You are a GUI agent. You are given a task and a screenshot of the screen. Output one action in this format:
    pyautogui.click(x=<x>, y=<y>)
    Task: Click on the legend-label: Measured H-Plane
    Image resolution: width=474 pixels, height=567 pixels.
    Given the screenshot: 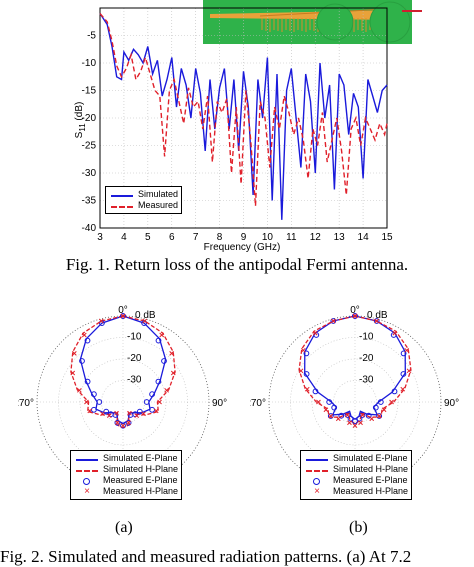 What is the action you would take?
    pyautogui.click(x=371, y=491)
    